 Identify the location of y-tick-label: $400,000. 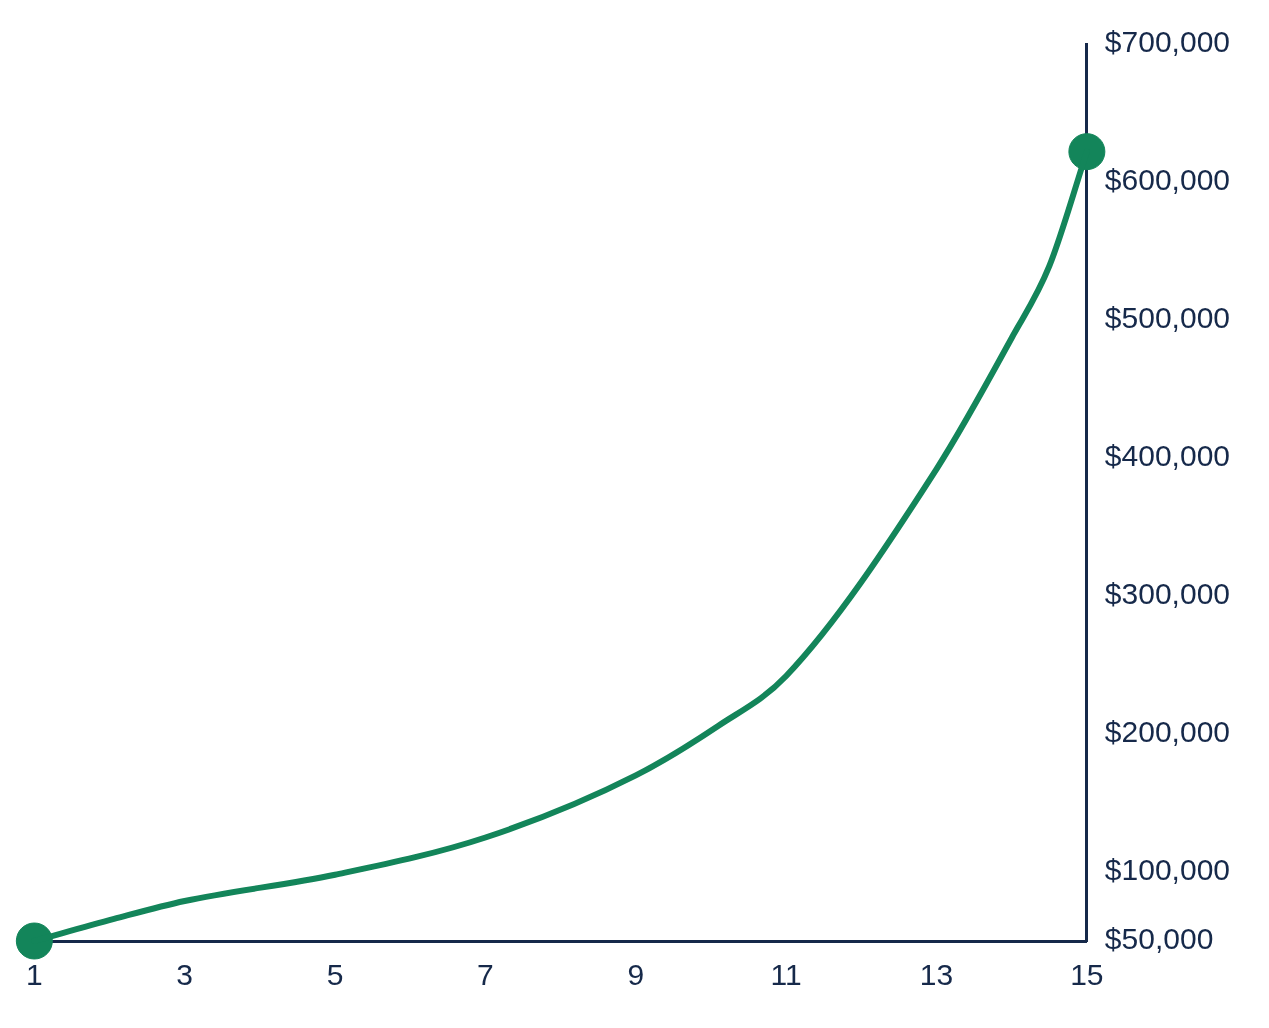
(1167, 456).